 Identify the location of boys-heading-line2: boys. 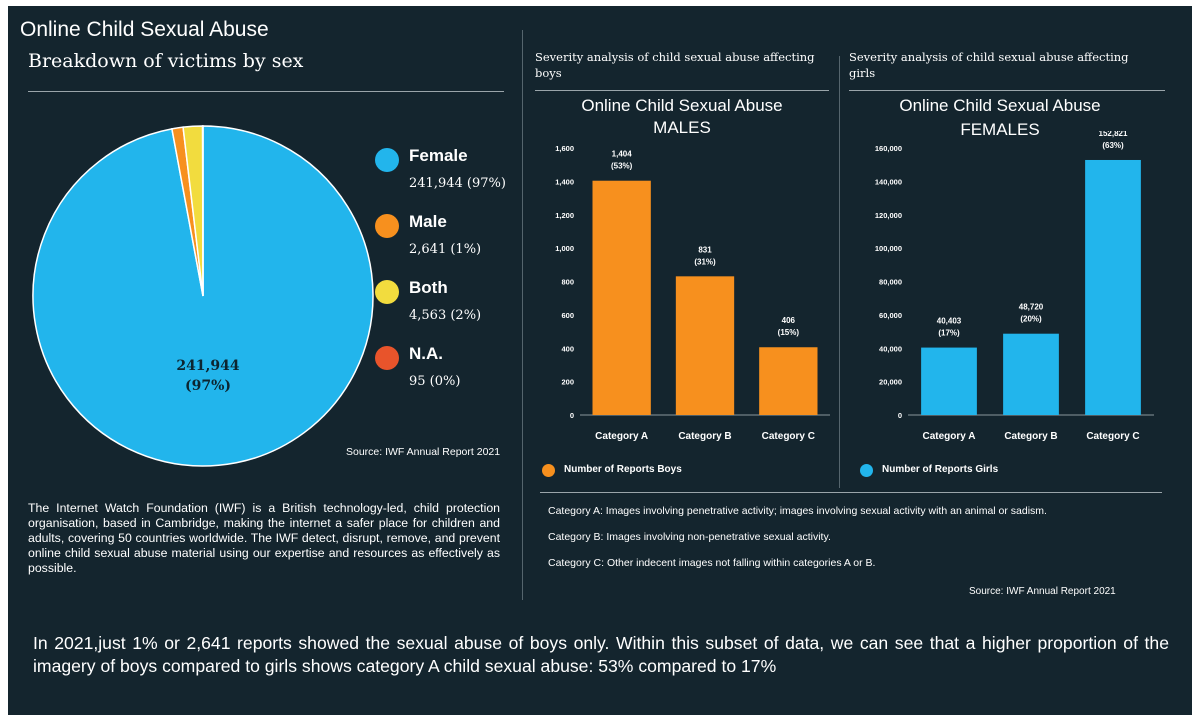
(548, 73).